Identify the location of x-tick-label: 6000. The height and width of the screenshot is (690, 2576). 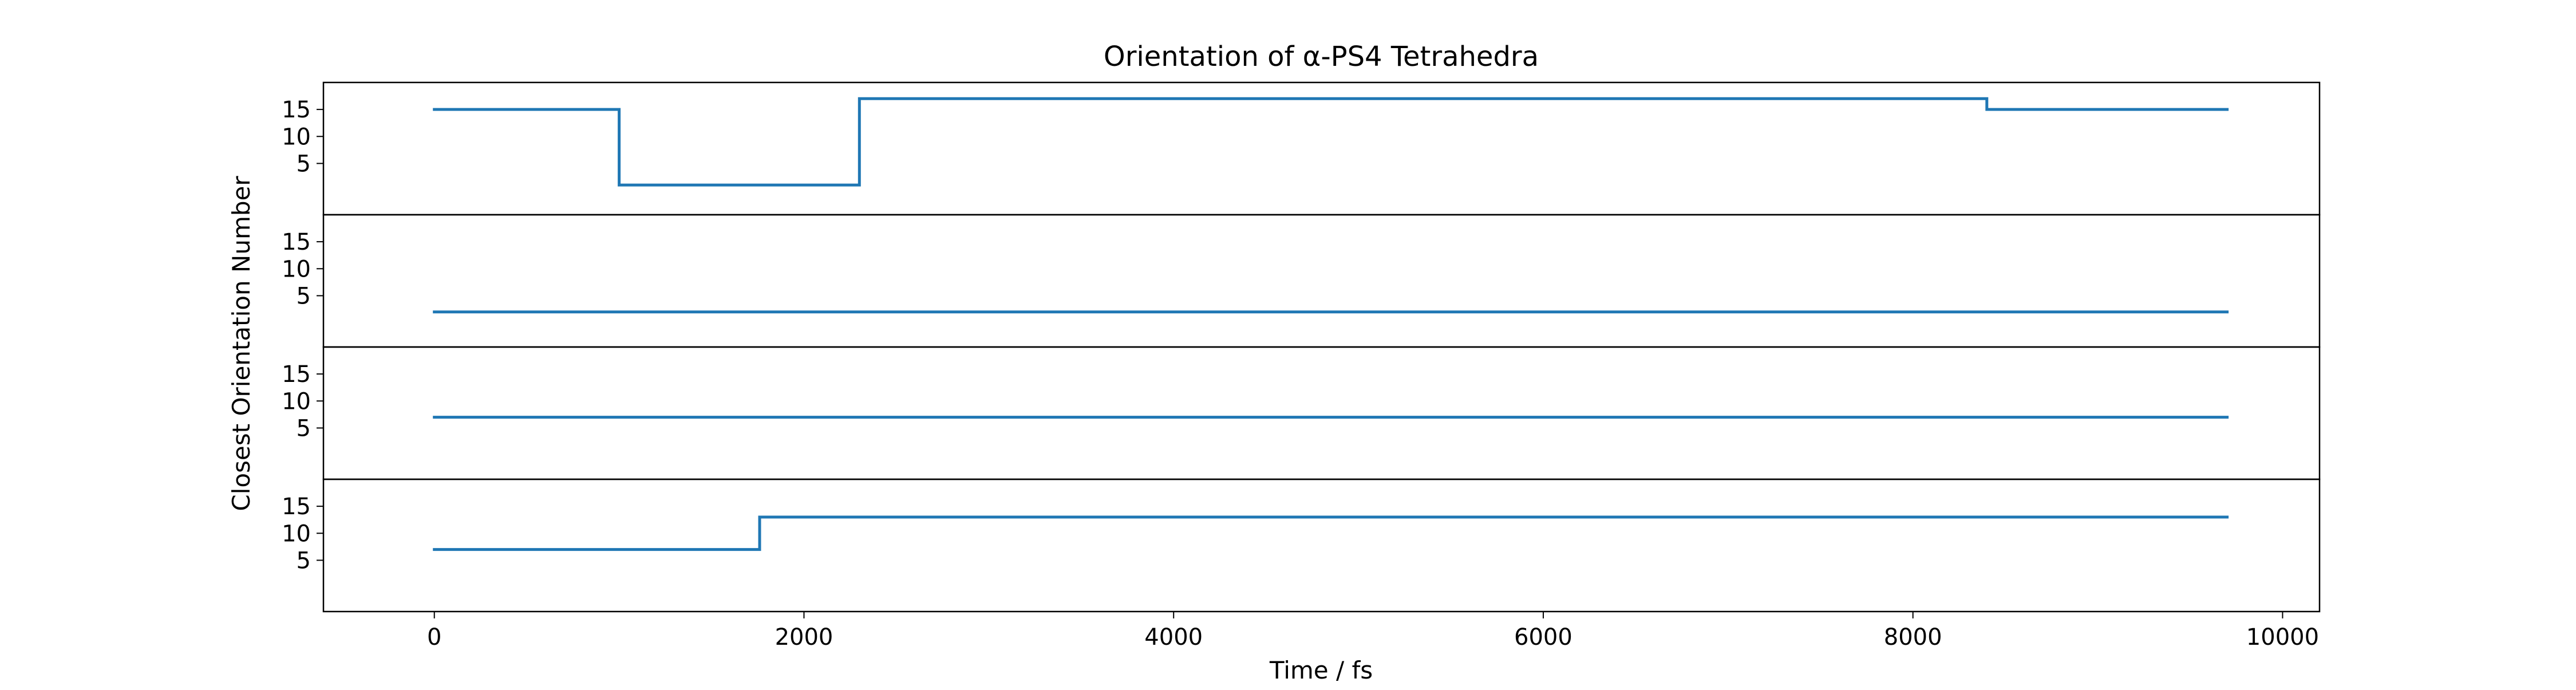
(1543, 637).